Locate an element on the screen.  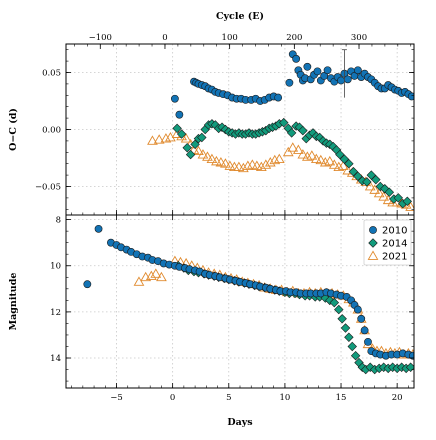
x-axis-title: Days is located at coordinates (239, 422).